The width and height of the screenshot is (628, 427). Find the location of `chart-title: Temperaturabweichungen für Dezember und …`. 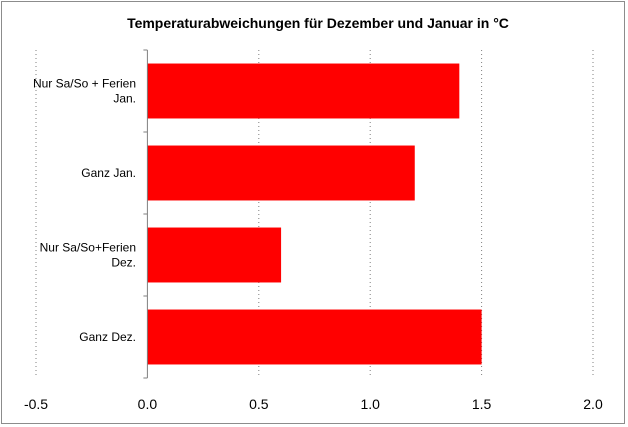

chart-title: Temperaturabweichungen für Dezember und … is located at coordinates (318, 23).